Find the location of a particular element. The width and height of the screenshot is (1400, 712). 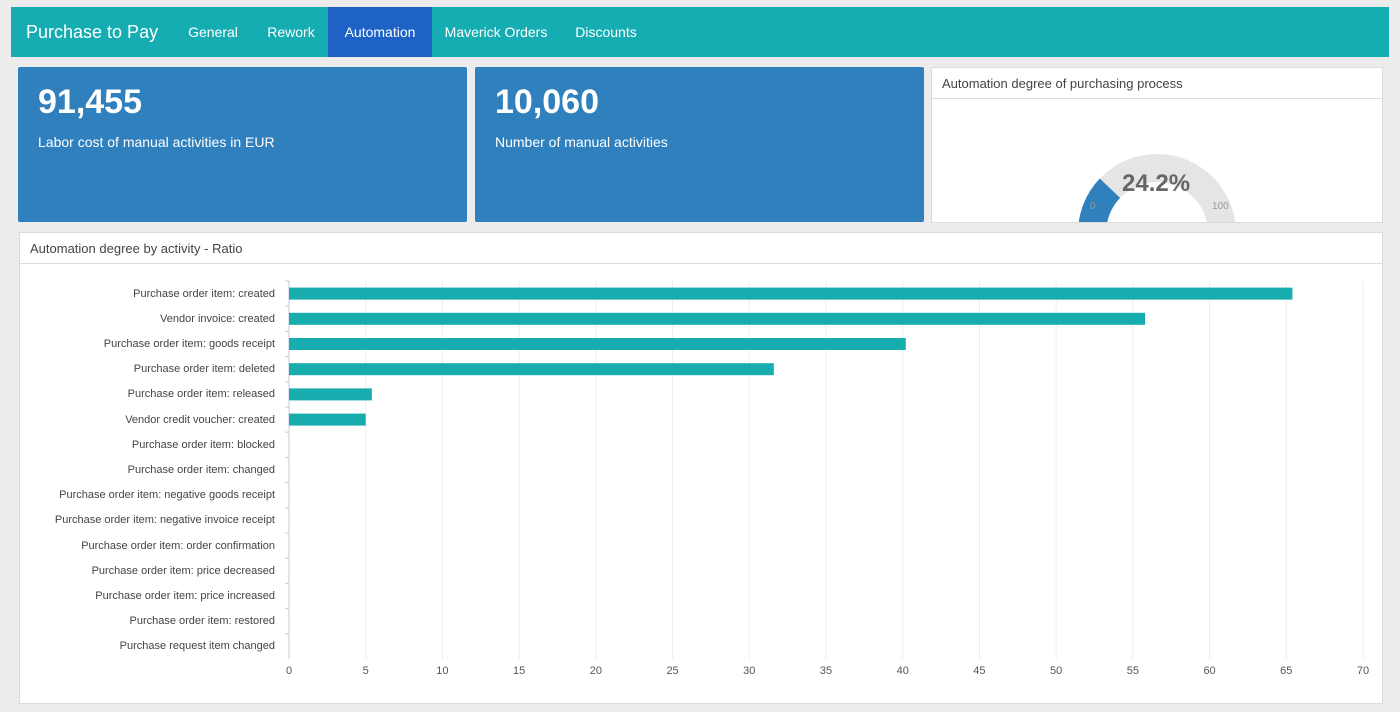

kpi-value: 10,060 is located at coordinates (547, 102).